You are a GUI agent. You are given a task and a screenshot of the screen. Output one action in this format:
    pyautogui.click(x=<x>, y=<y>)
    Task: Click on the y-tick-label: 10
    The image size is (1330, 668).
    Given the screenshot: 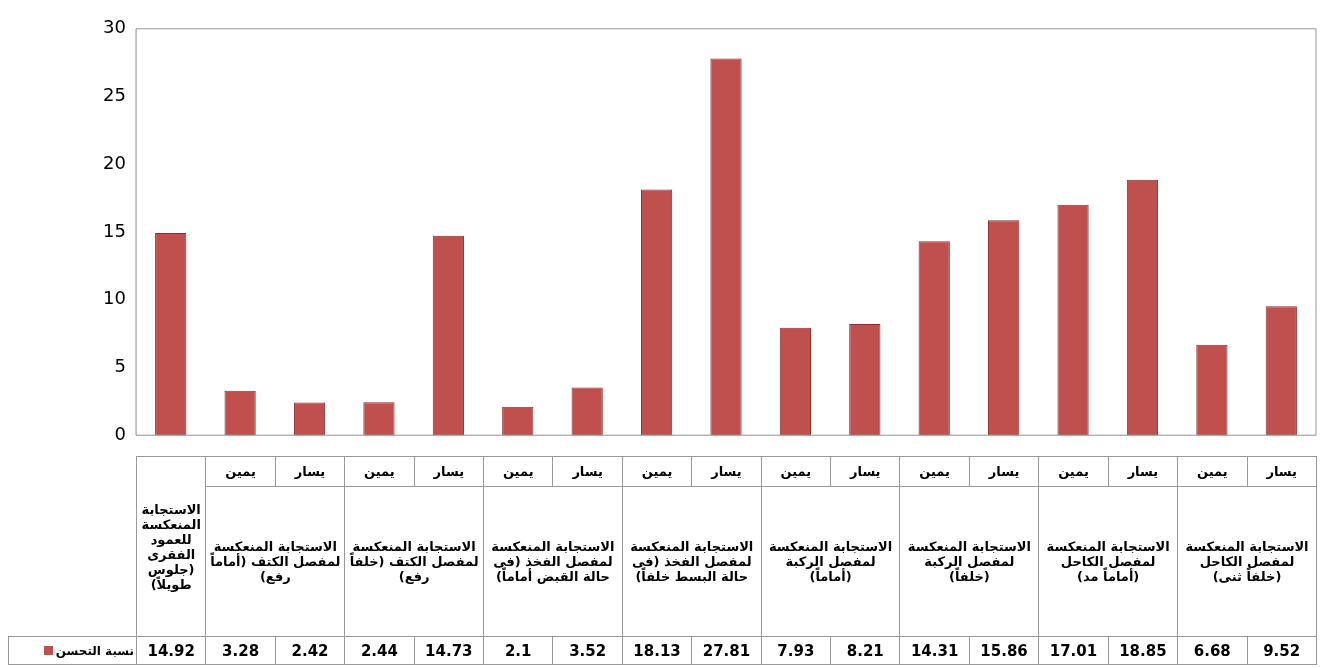 What is the action you would take?
    pyautogui.click(x=114, y=298)
    